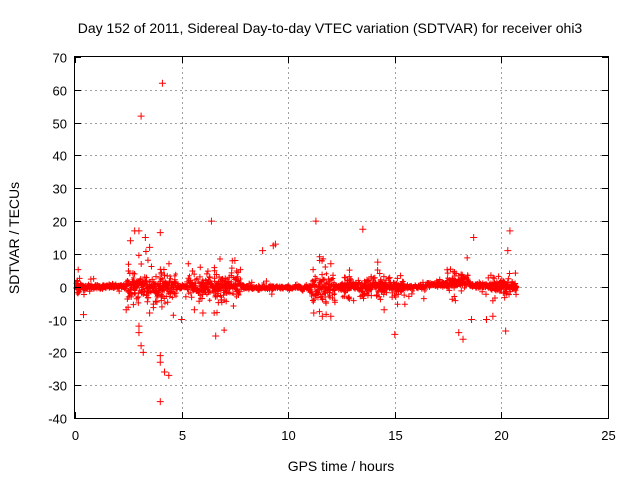 This screenshot has width=640, height=480. What do you see at coordinates (60, 91) in the screenshot?
I see `y-tick-label: 60` at bounding box center [60, 91].